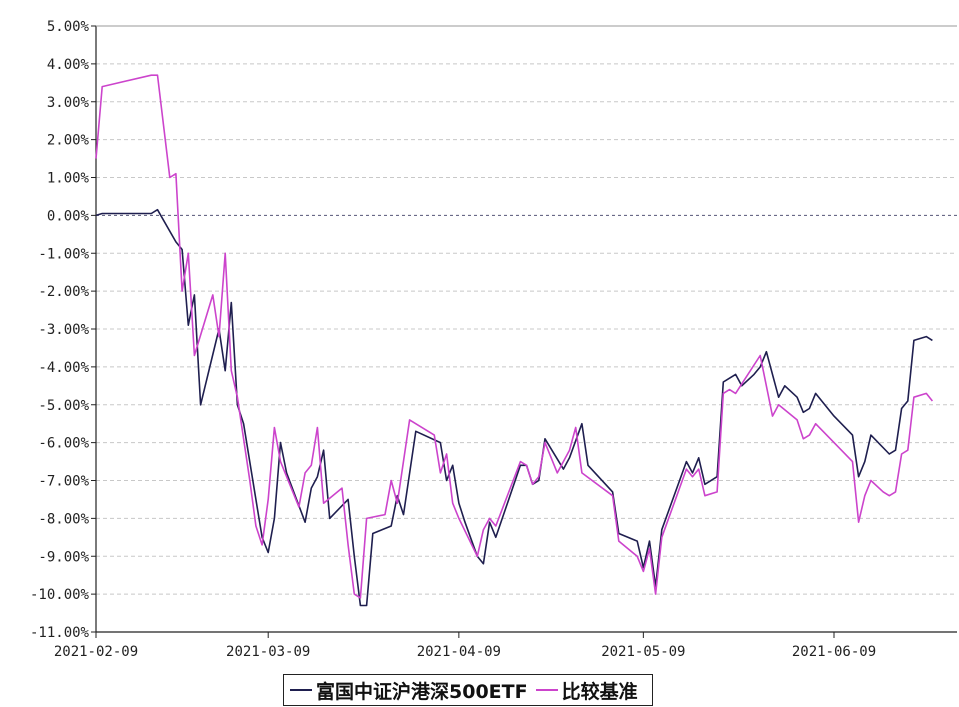  What do you see at coordinates (63, 444) in the screenshot?
I see `y-tick-label: -6.00%` at bounding box center [63, 444].